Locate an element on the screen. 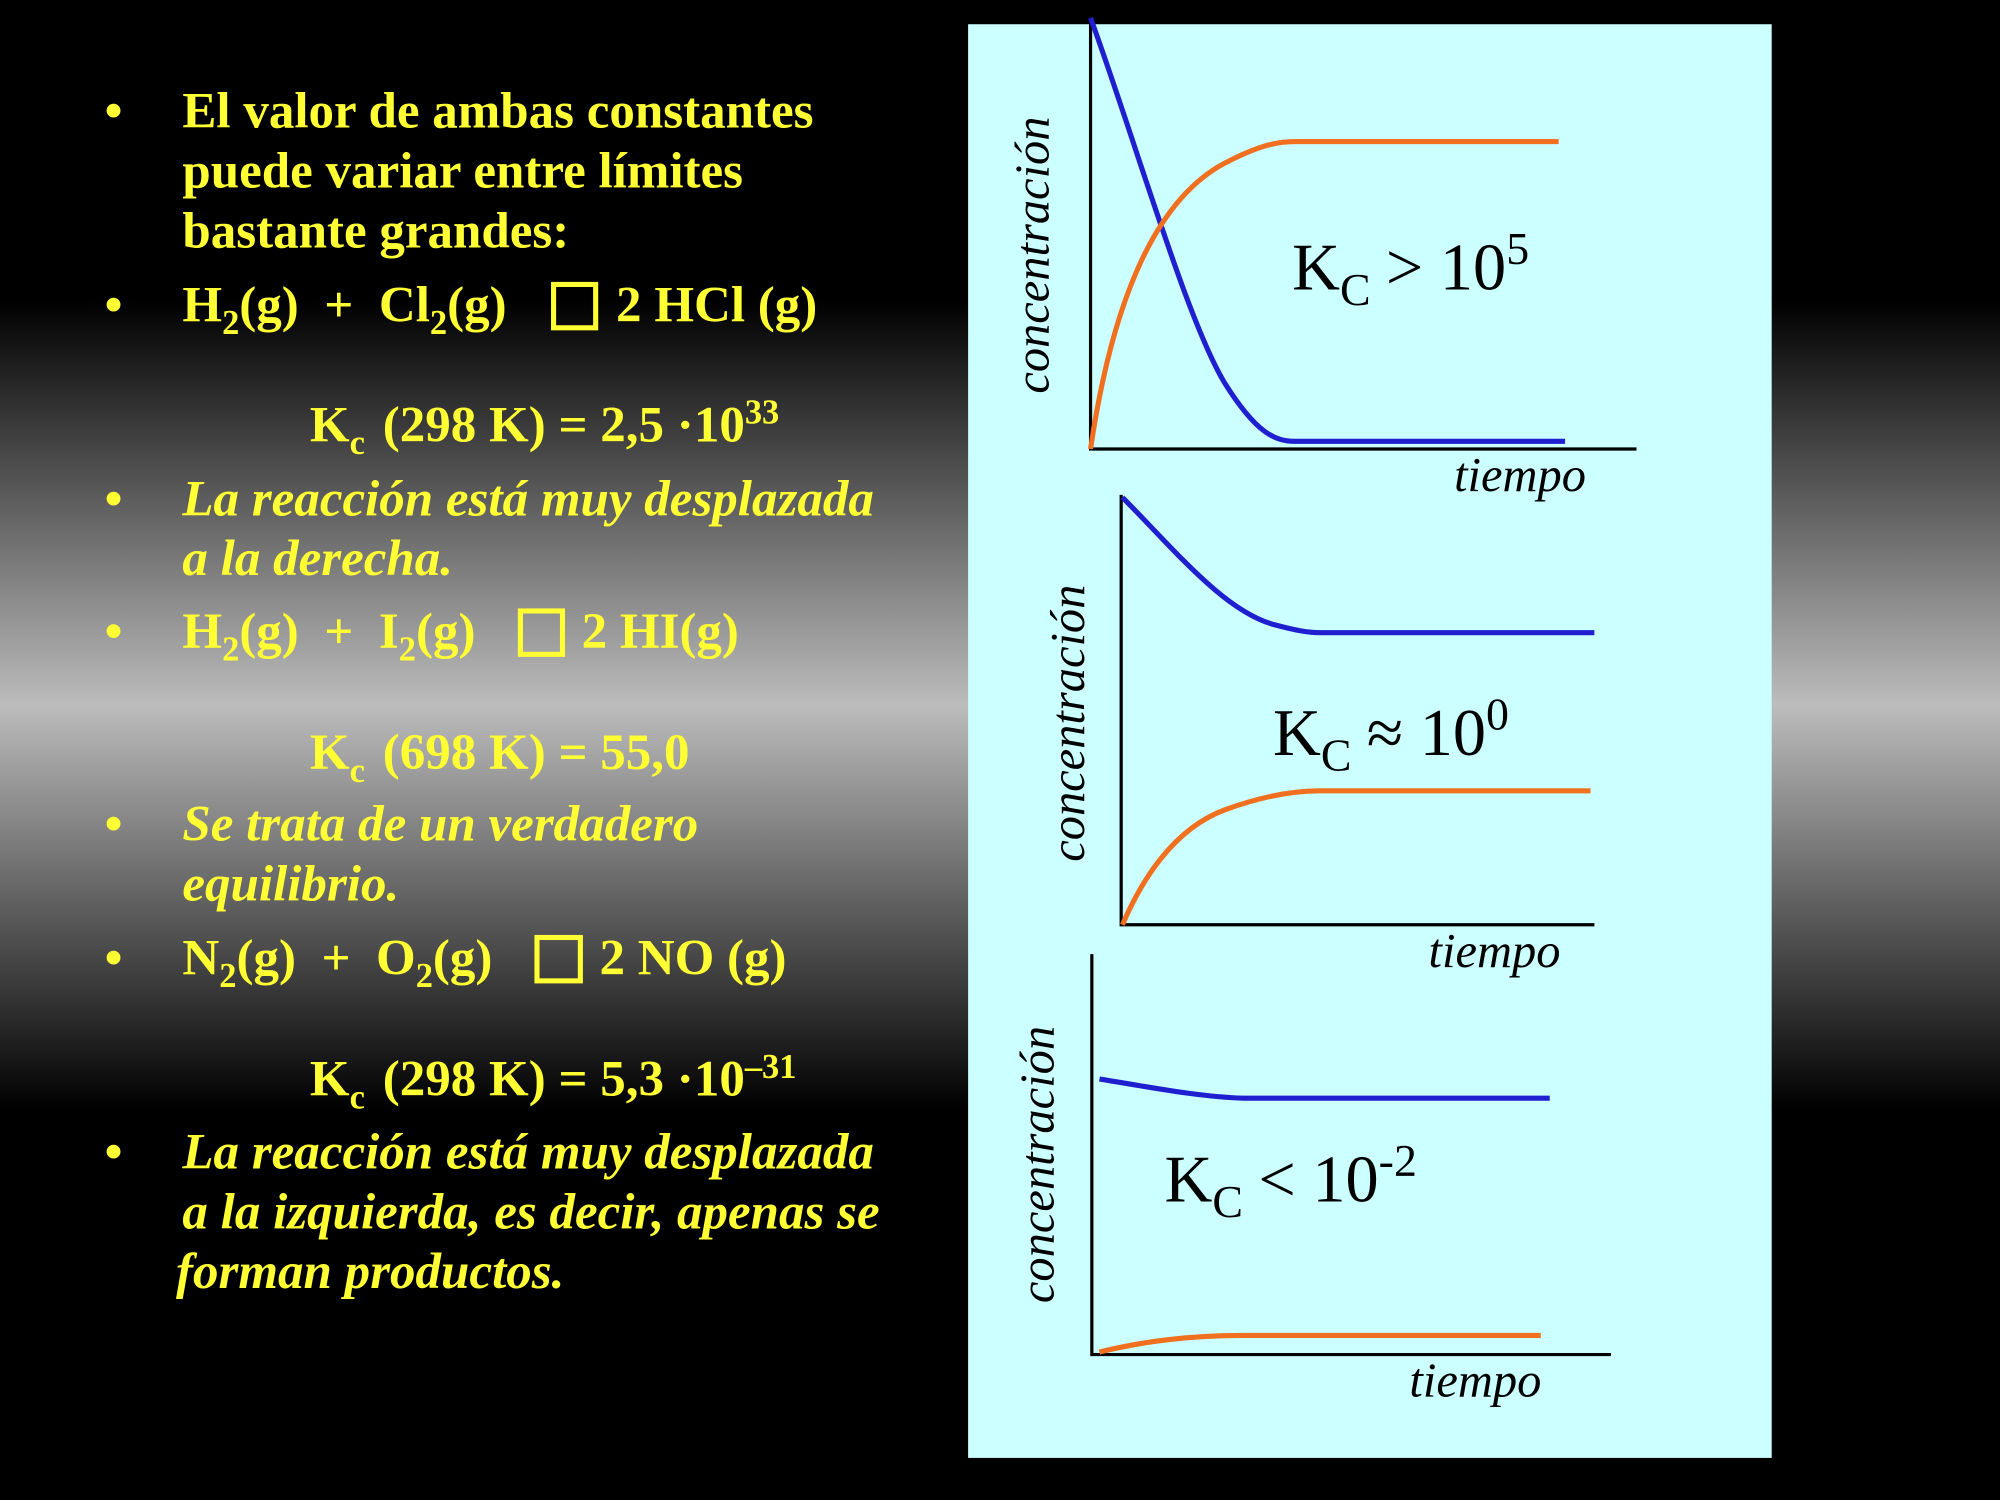  constant: Kc (298 K) = 2,5 ·1033 is located at coordinates (544, 427).